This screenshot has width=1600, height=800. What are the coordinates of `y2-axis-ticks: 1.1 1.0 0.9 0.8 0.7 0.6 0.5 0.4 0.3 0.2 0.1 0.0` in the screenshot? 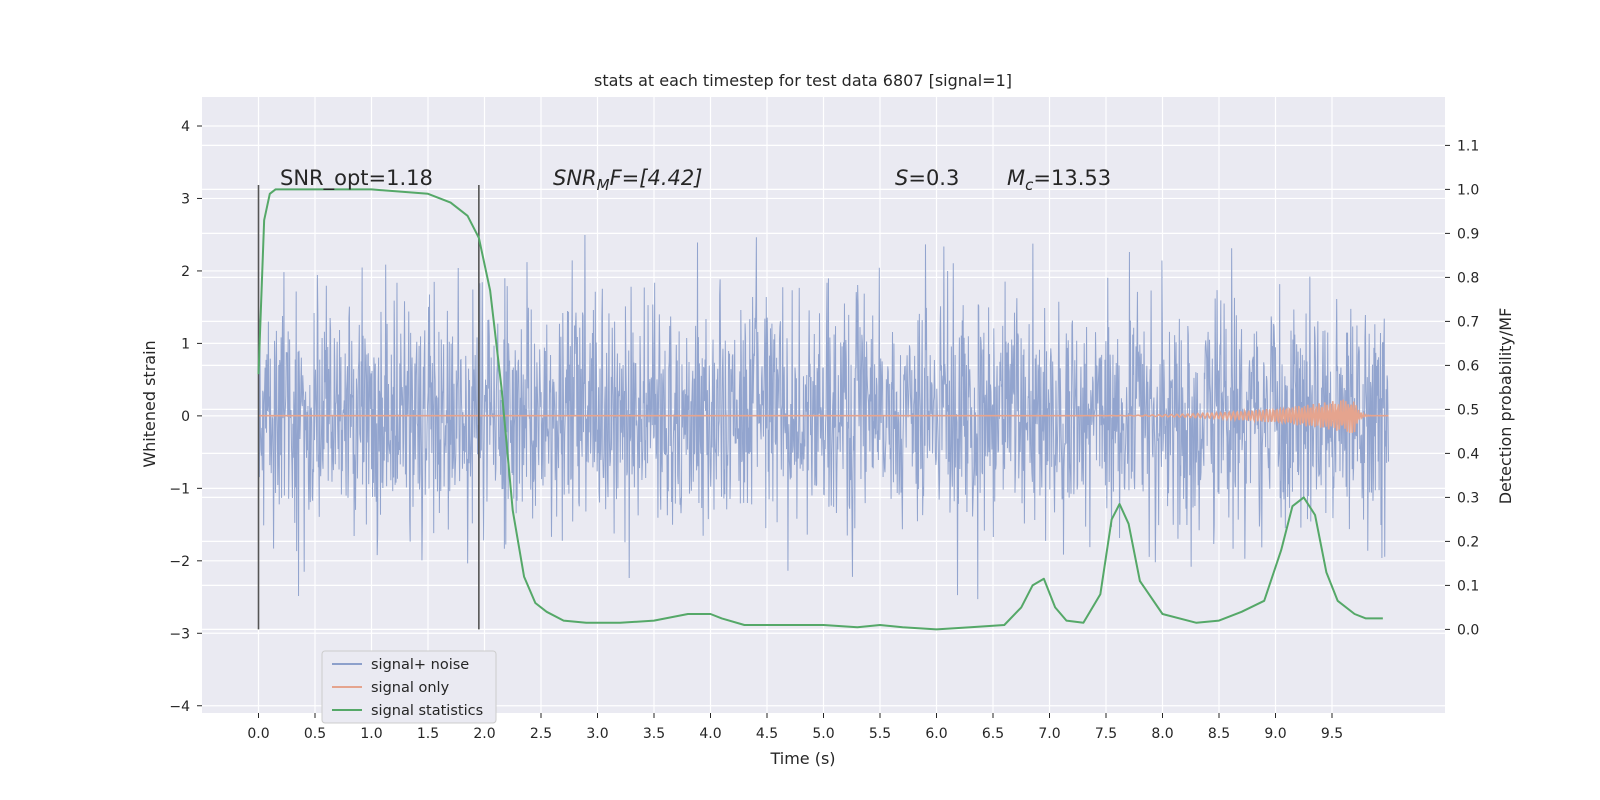 It's located at (1462, 388).